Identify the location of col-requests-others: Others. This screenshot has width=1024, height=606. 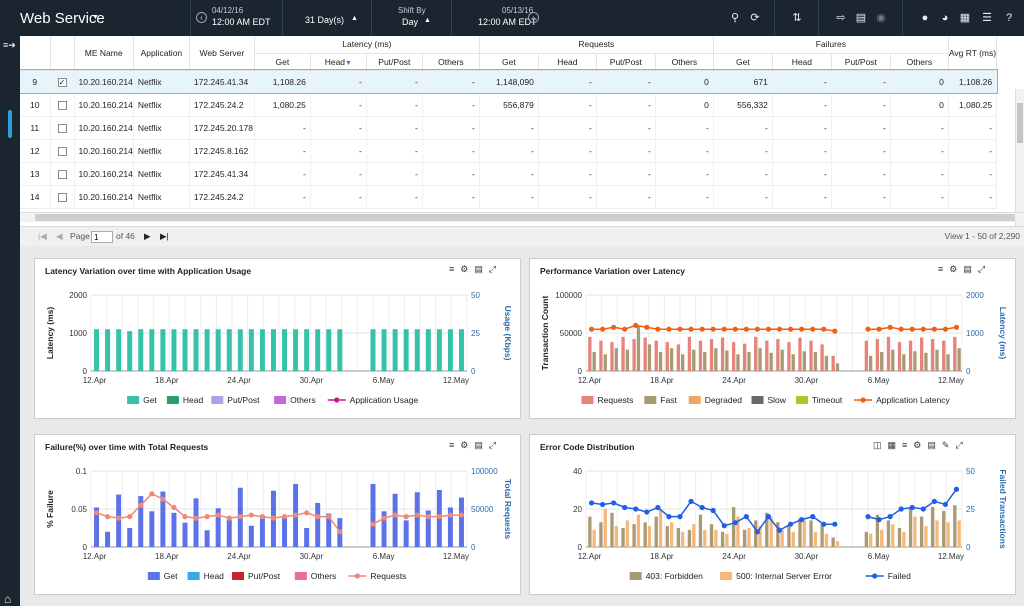
(684, 62).